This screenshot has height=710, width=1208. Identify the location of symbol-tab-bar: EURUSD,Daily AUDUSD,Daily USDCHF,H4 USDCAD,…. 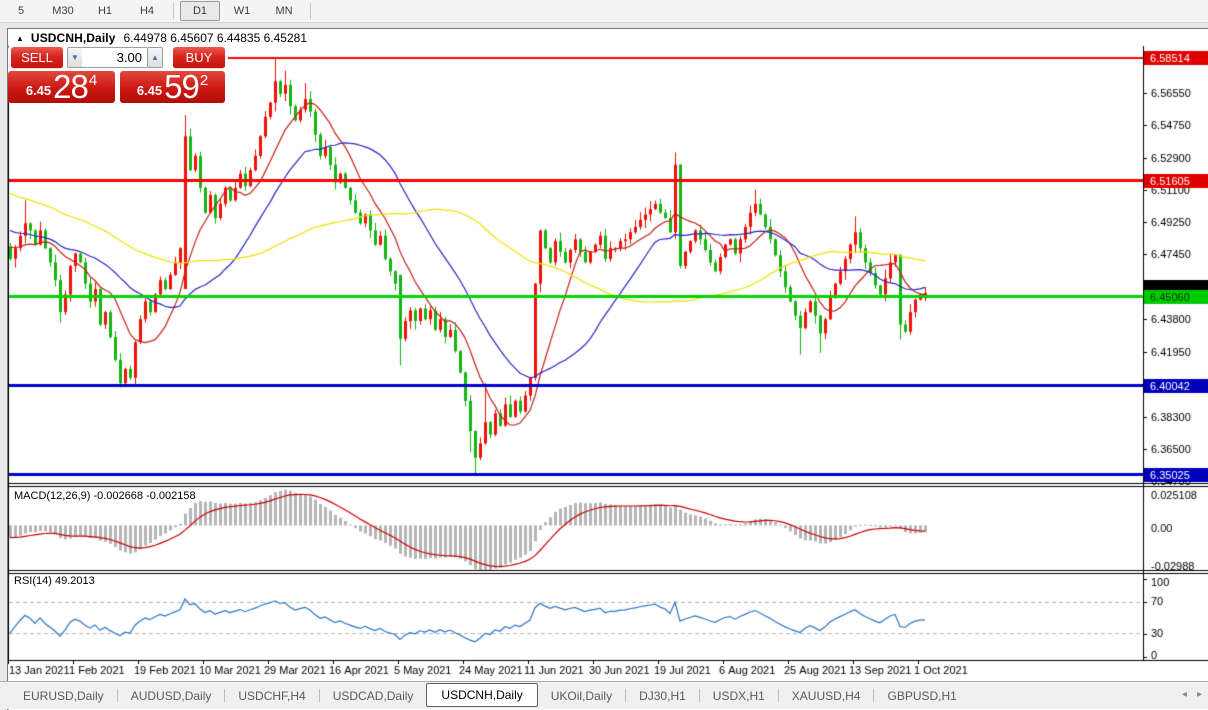
(604, 695).